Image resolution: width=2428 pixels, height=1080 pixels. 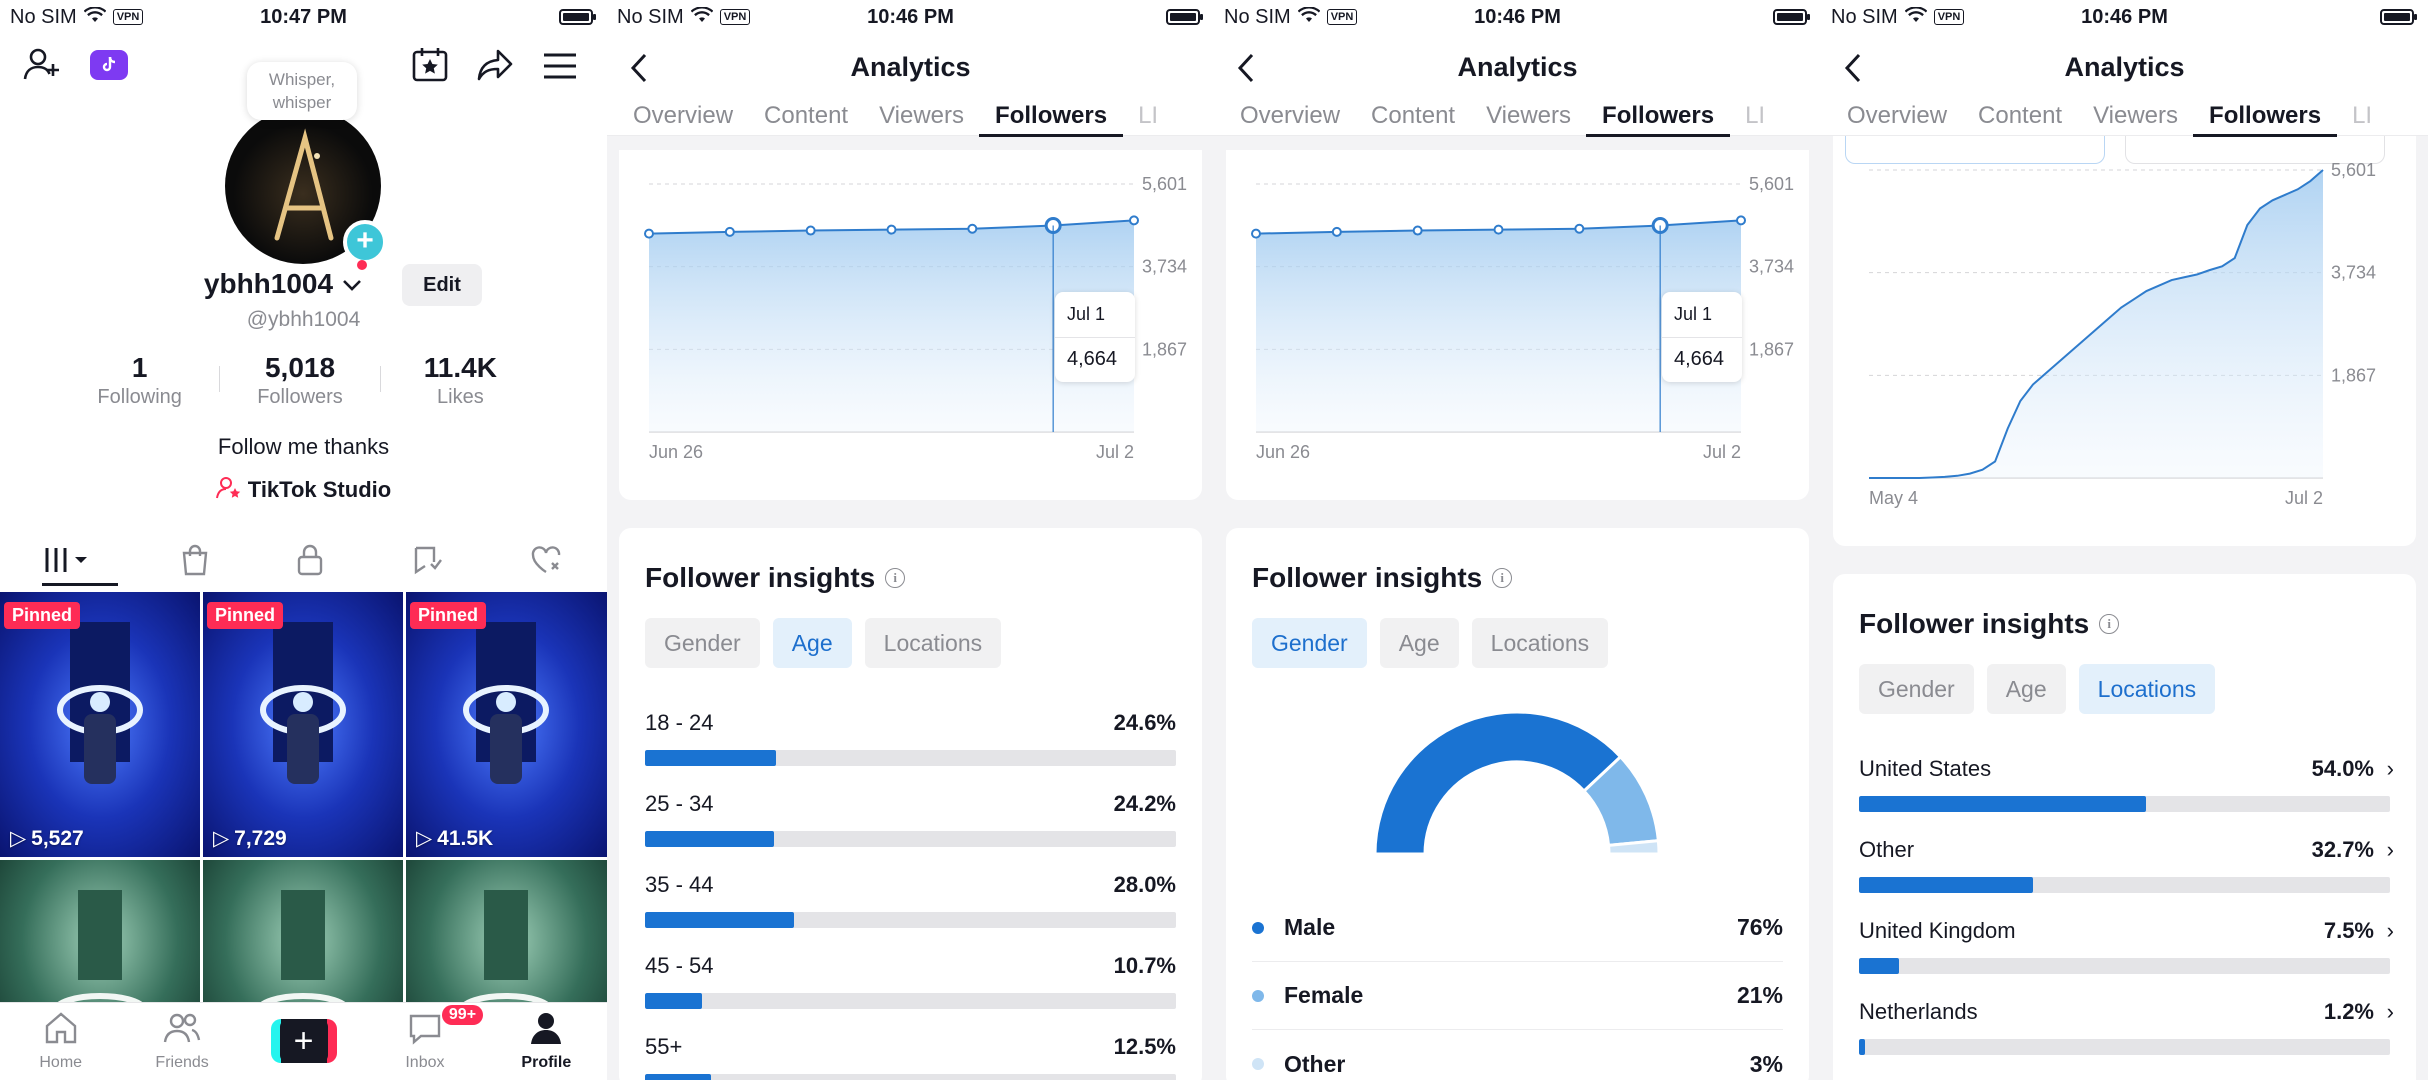 I want to click on avatar: +, so click(x=306, y=186).